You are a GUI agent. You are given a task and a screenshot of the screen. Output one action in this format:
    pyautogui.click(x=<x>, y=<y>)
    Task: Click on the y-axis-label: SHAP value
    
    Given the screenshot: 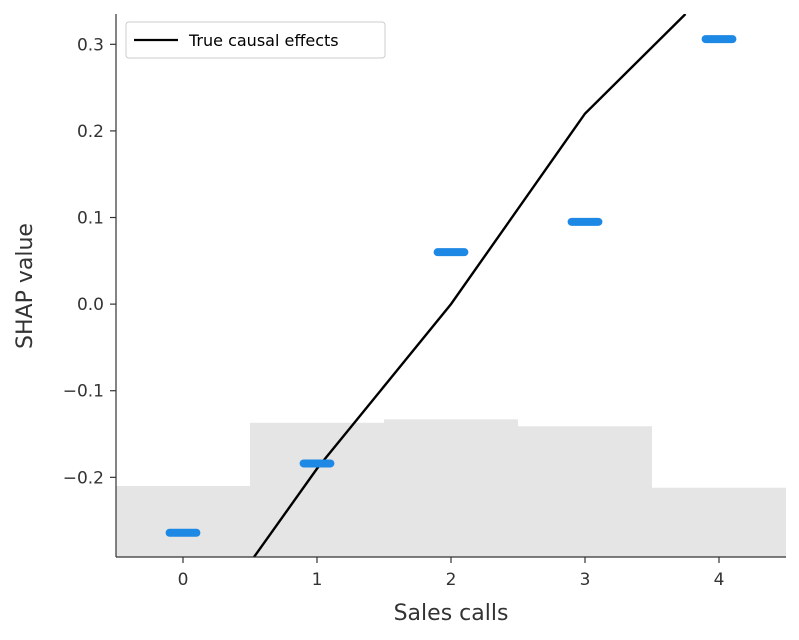 What is the action you would take?
    pyautogui.click(x=25, y=286)
    